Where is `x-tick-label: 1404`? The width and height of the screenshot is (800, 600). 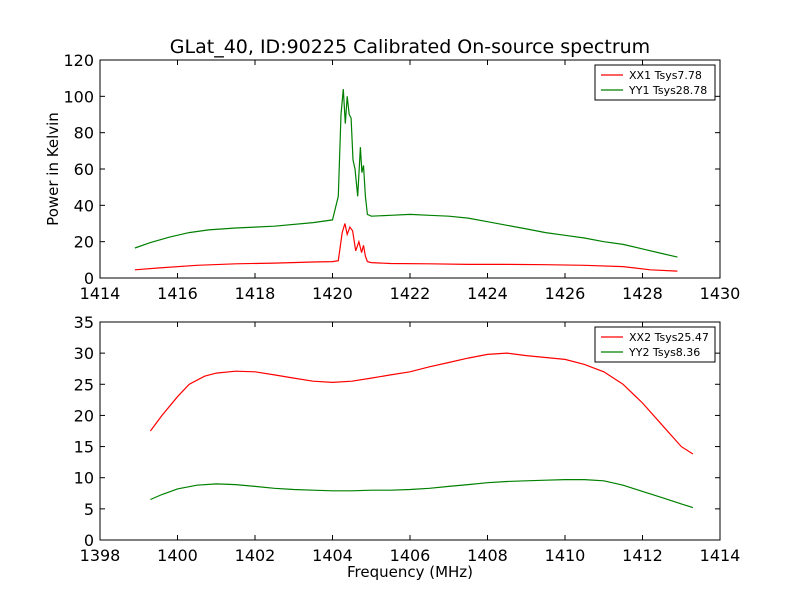 x-tick-label: 1404 is located at coordinates (332, 555).